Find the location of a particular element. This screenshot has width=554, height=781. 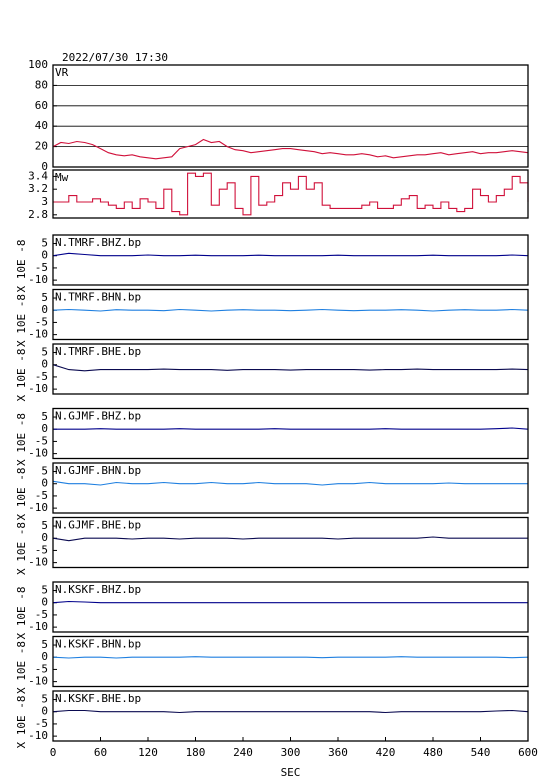

x-tick-label: 60 is located at coordinates (100, 752).